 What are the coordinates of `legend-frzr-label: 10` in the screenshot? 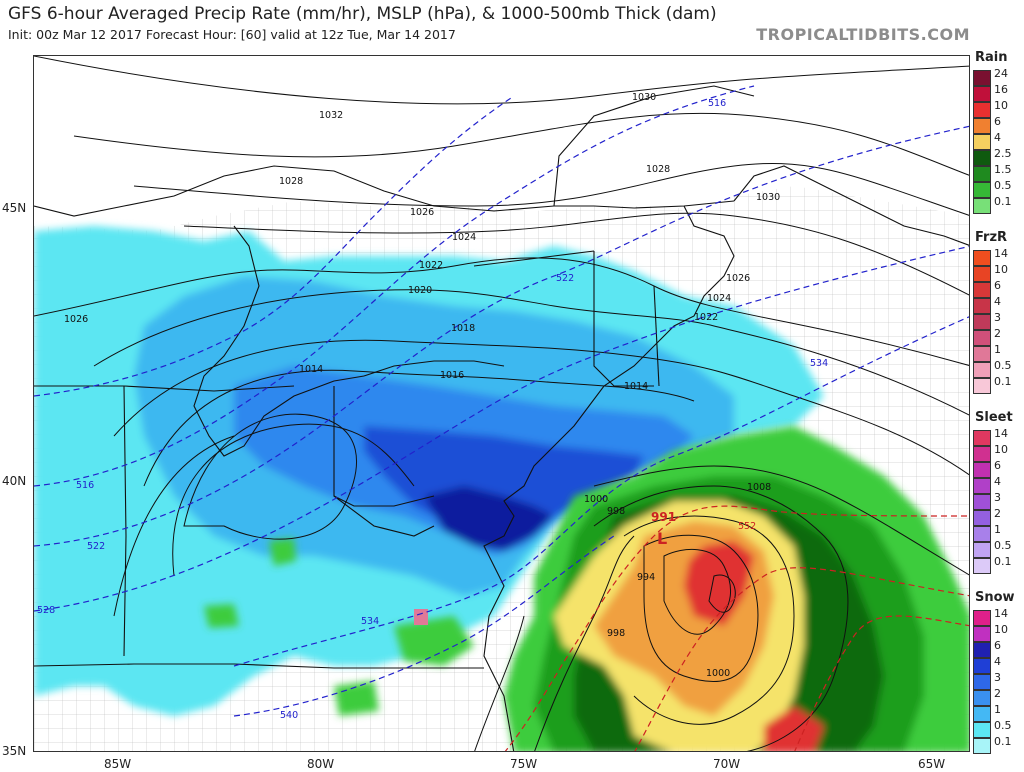 It's located at (1001, 269).